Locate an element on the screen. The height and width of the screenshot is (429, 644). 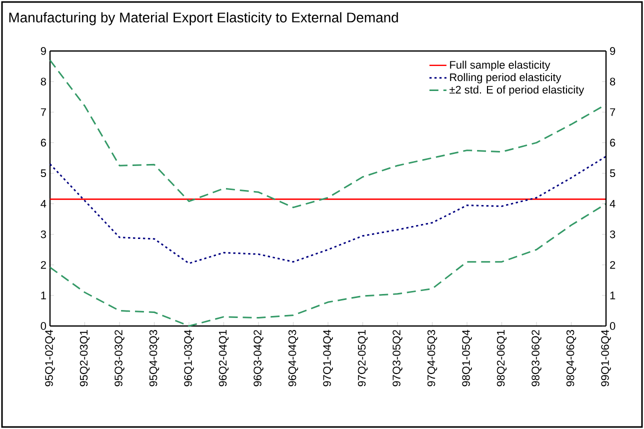
x-tick-label: 95Q1-02Q4 is located at coordinates (50, 358).